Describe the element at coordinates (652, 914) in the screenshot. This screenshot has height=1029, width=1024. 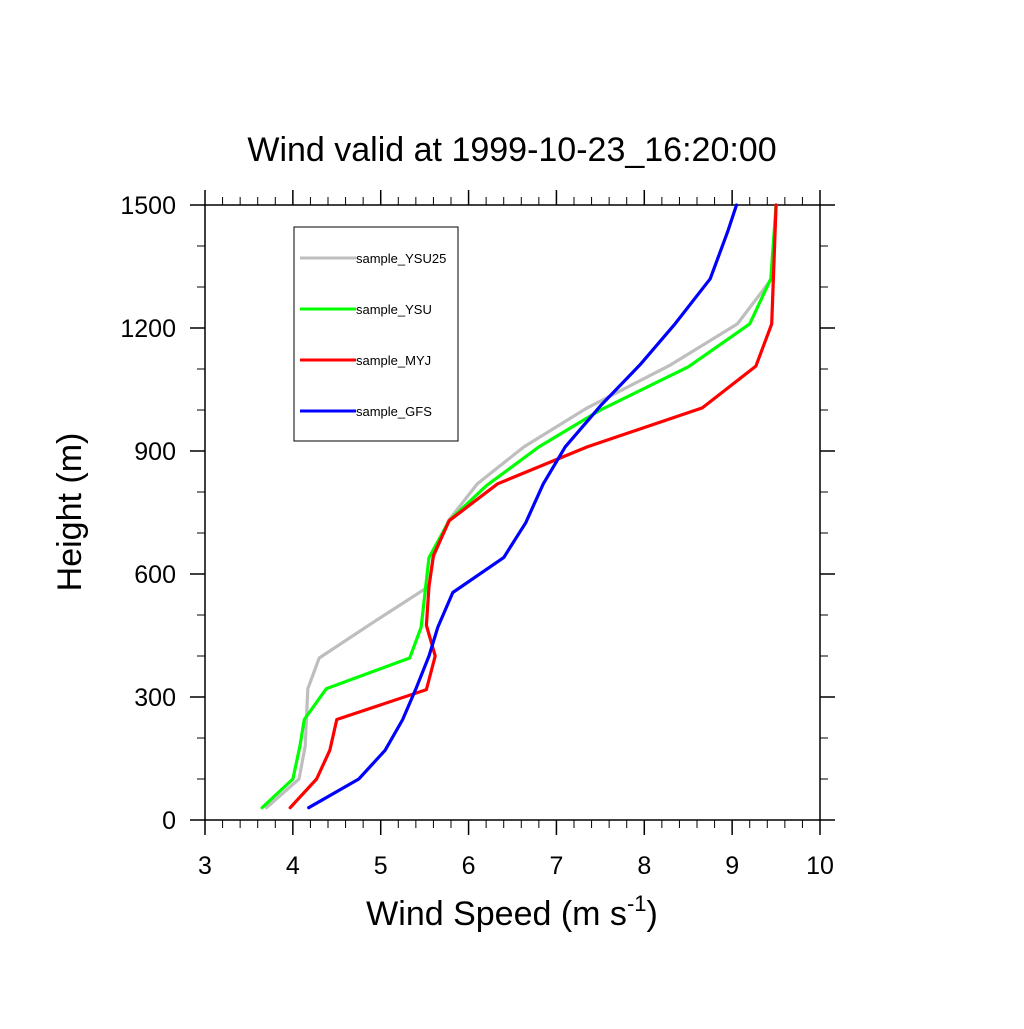
I see `x-axis-label-close: )` at that location.